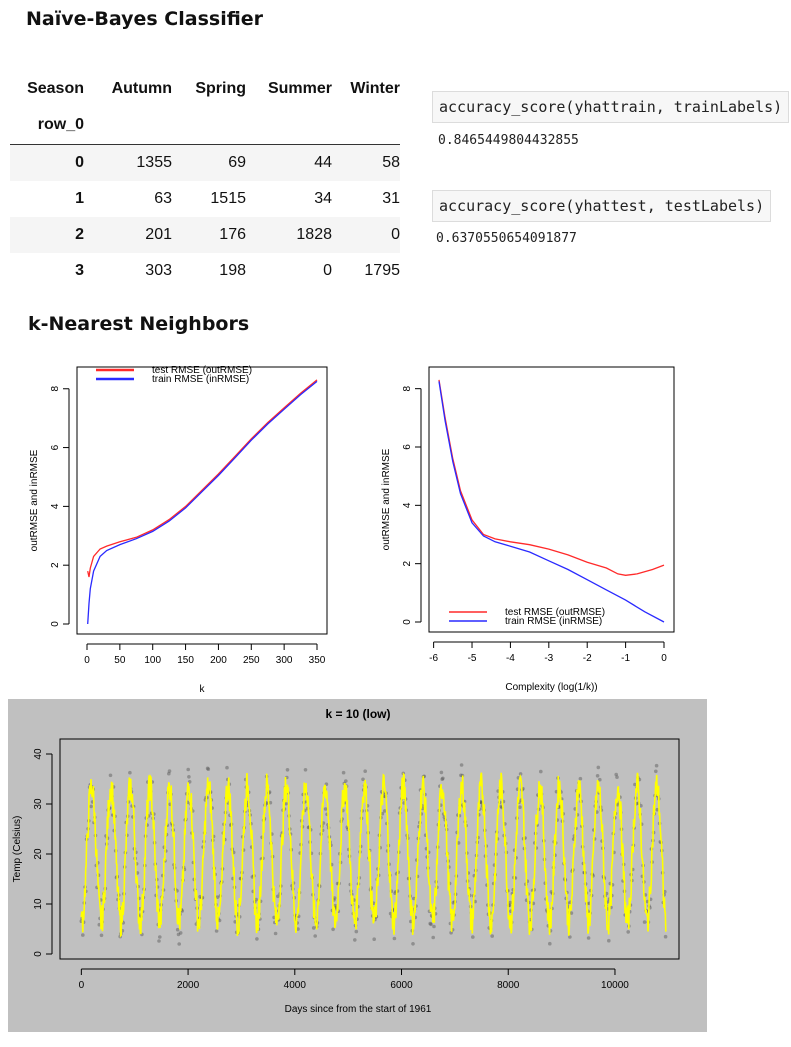  Describe the element at coordinates (79, 234) in the screenshot. I see `row-index: 2` at that location.